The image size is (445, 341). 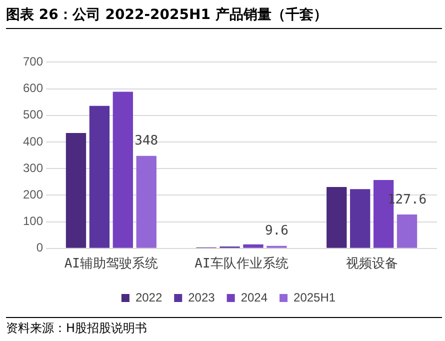 I want to click on data-label: 9.6, so click(x=276, y=231).